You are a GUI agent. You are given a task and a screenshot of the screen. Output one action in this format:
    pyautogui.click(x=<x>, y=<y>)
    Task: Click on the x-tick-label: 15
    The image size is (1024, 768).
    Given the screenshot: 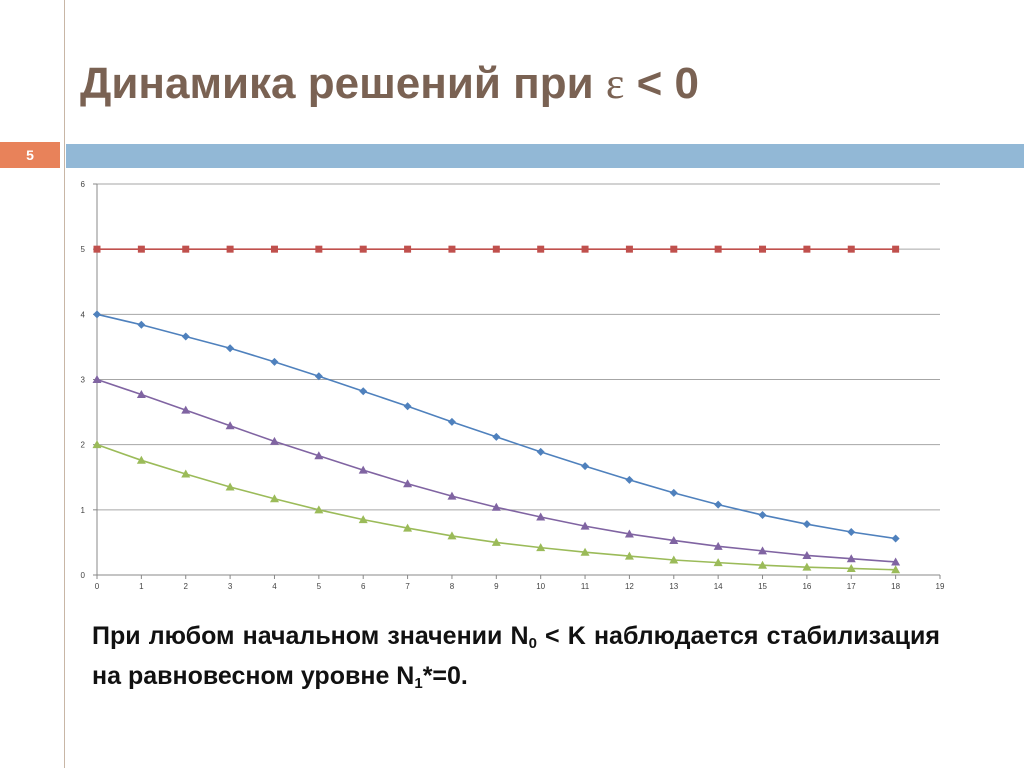 What is the action you would take?
    pyautogui.click(x=762, y=586)
    